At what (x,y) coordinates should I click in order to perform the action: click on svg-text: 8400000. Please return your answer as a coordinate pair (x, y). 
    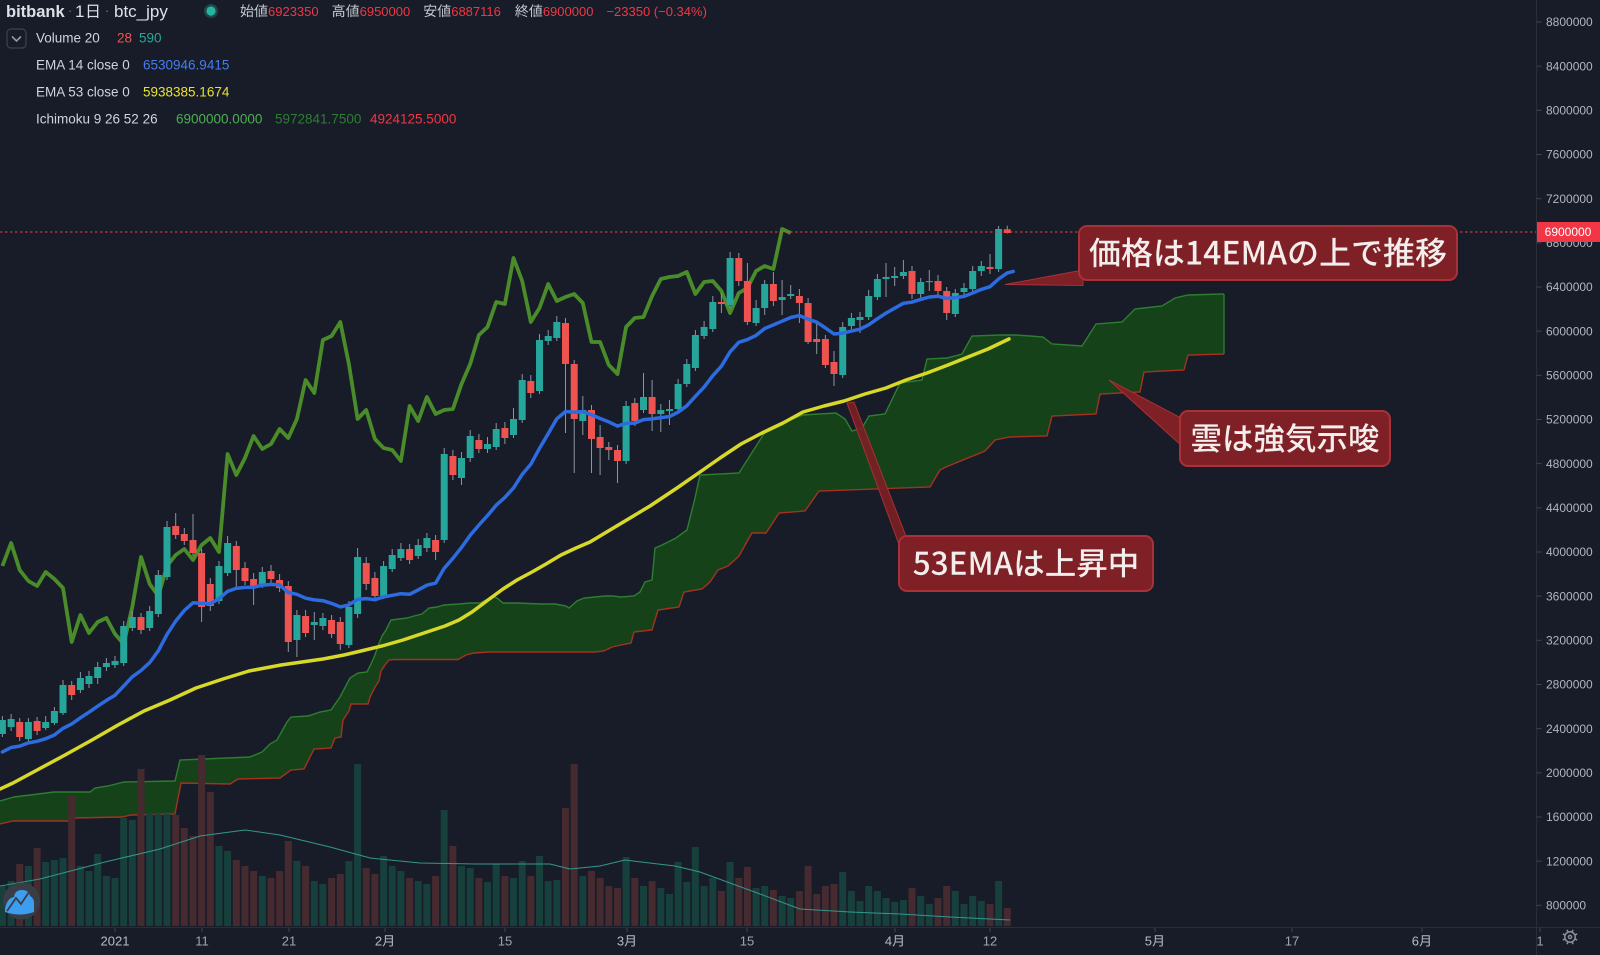
    Looking at the image, I should click on (1569, 66).